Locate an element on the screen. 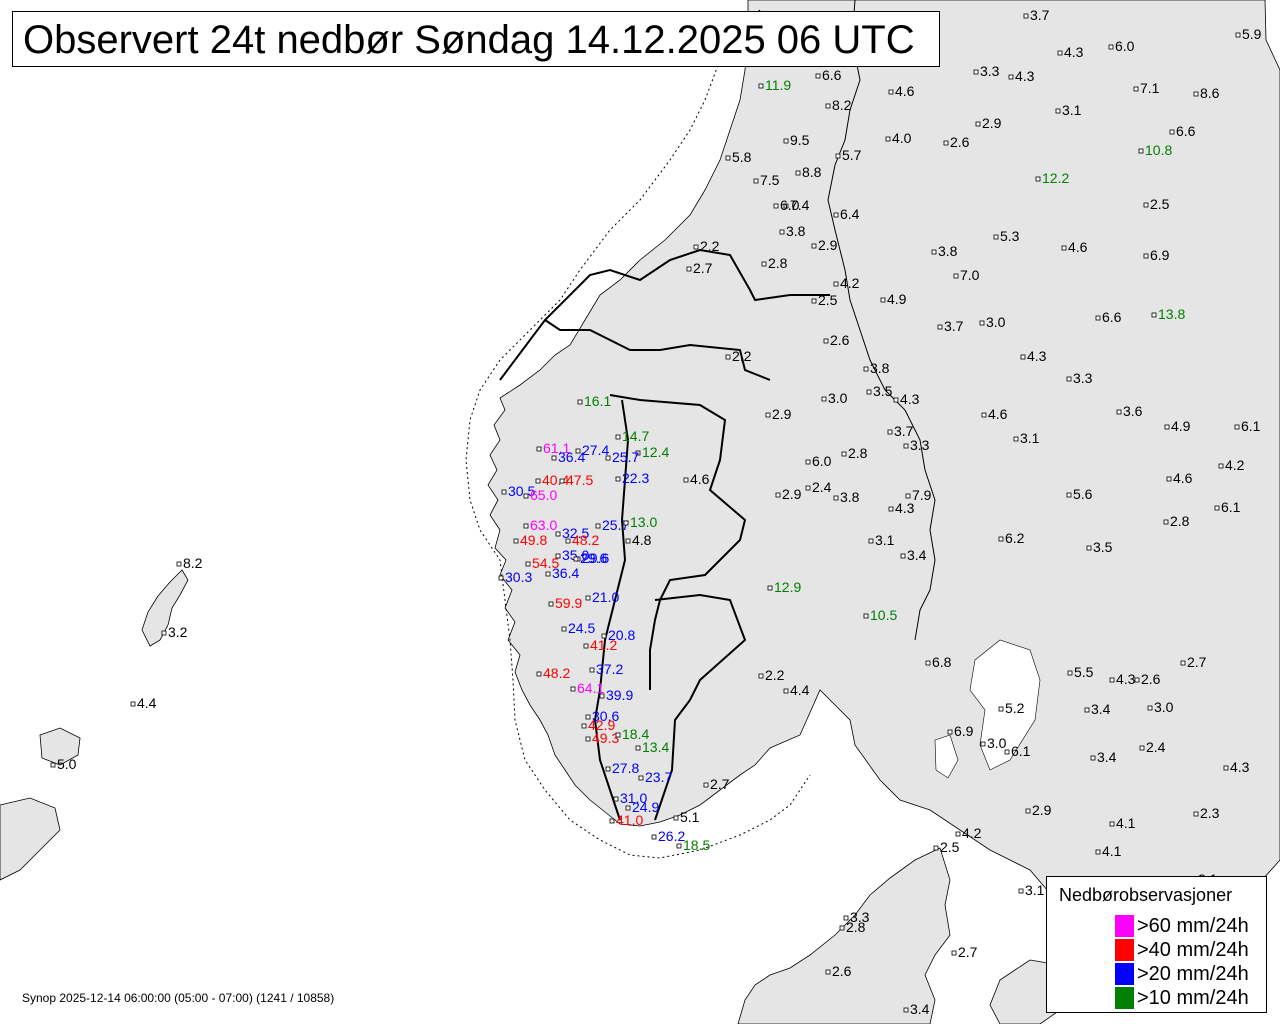  station-observation: 30.3 is located at coordinates (515, 577).